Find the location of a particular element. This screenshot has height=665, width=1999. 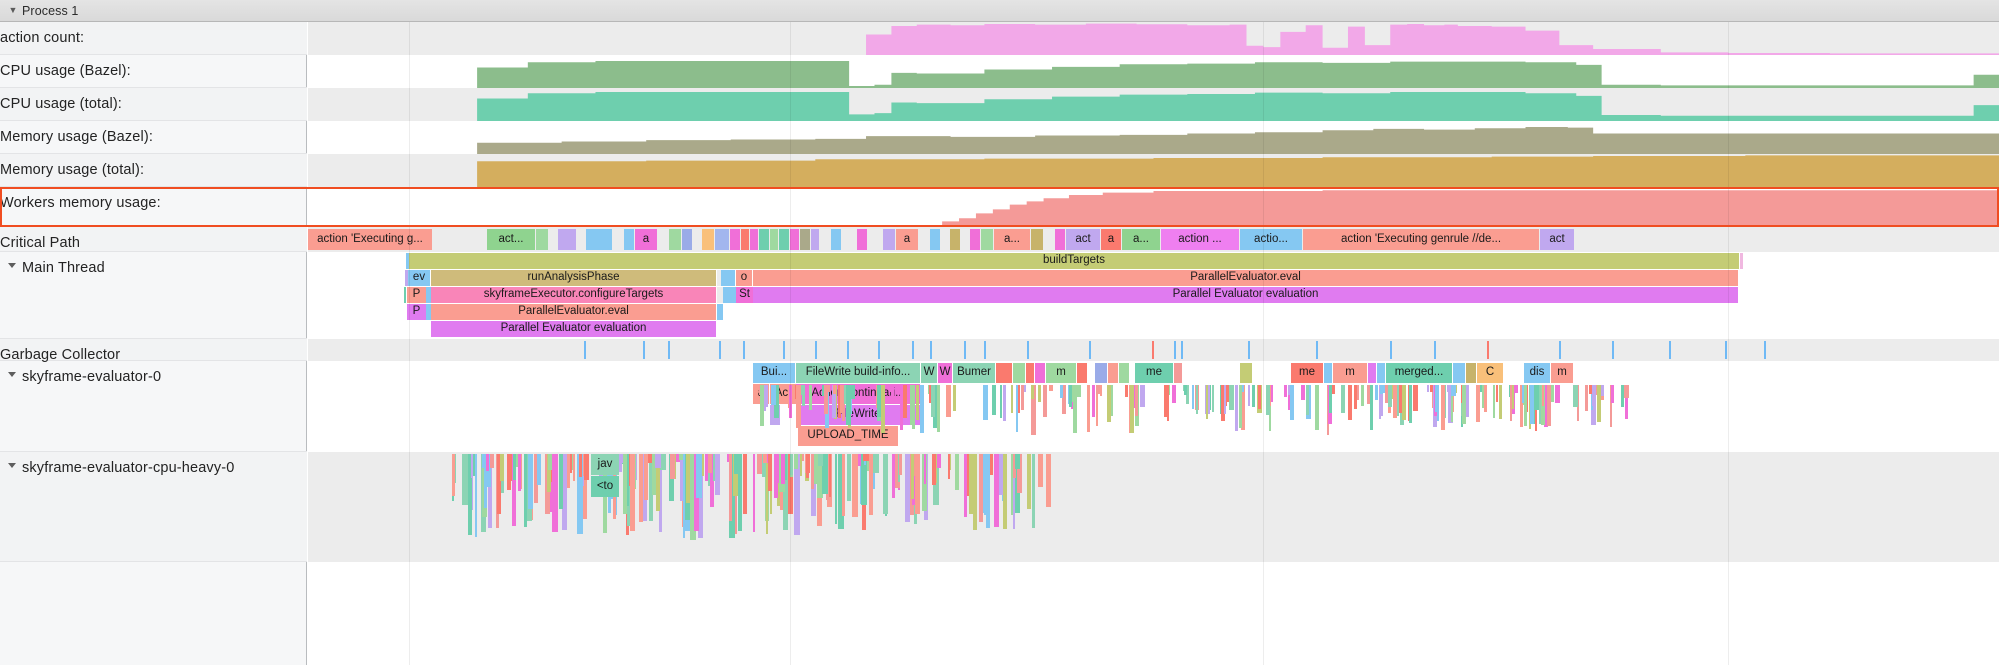

trace-slice: act is located at coordinates (1557, 239).